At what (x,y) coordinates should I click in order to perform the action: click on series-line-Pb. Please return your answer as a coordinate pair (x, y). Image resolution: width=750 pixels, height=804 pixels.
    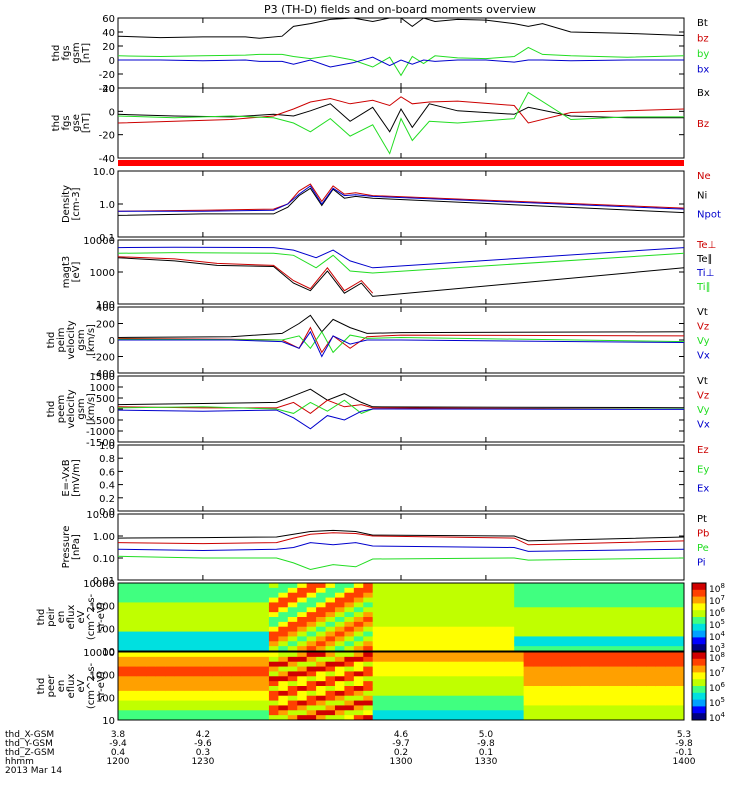
    Looking at the image, I should click on (401, 539).